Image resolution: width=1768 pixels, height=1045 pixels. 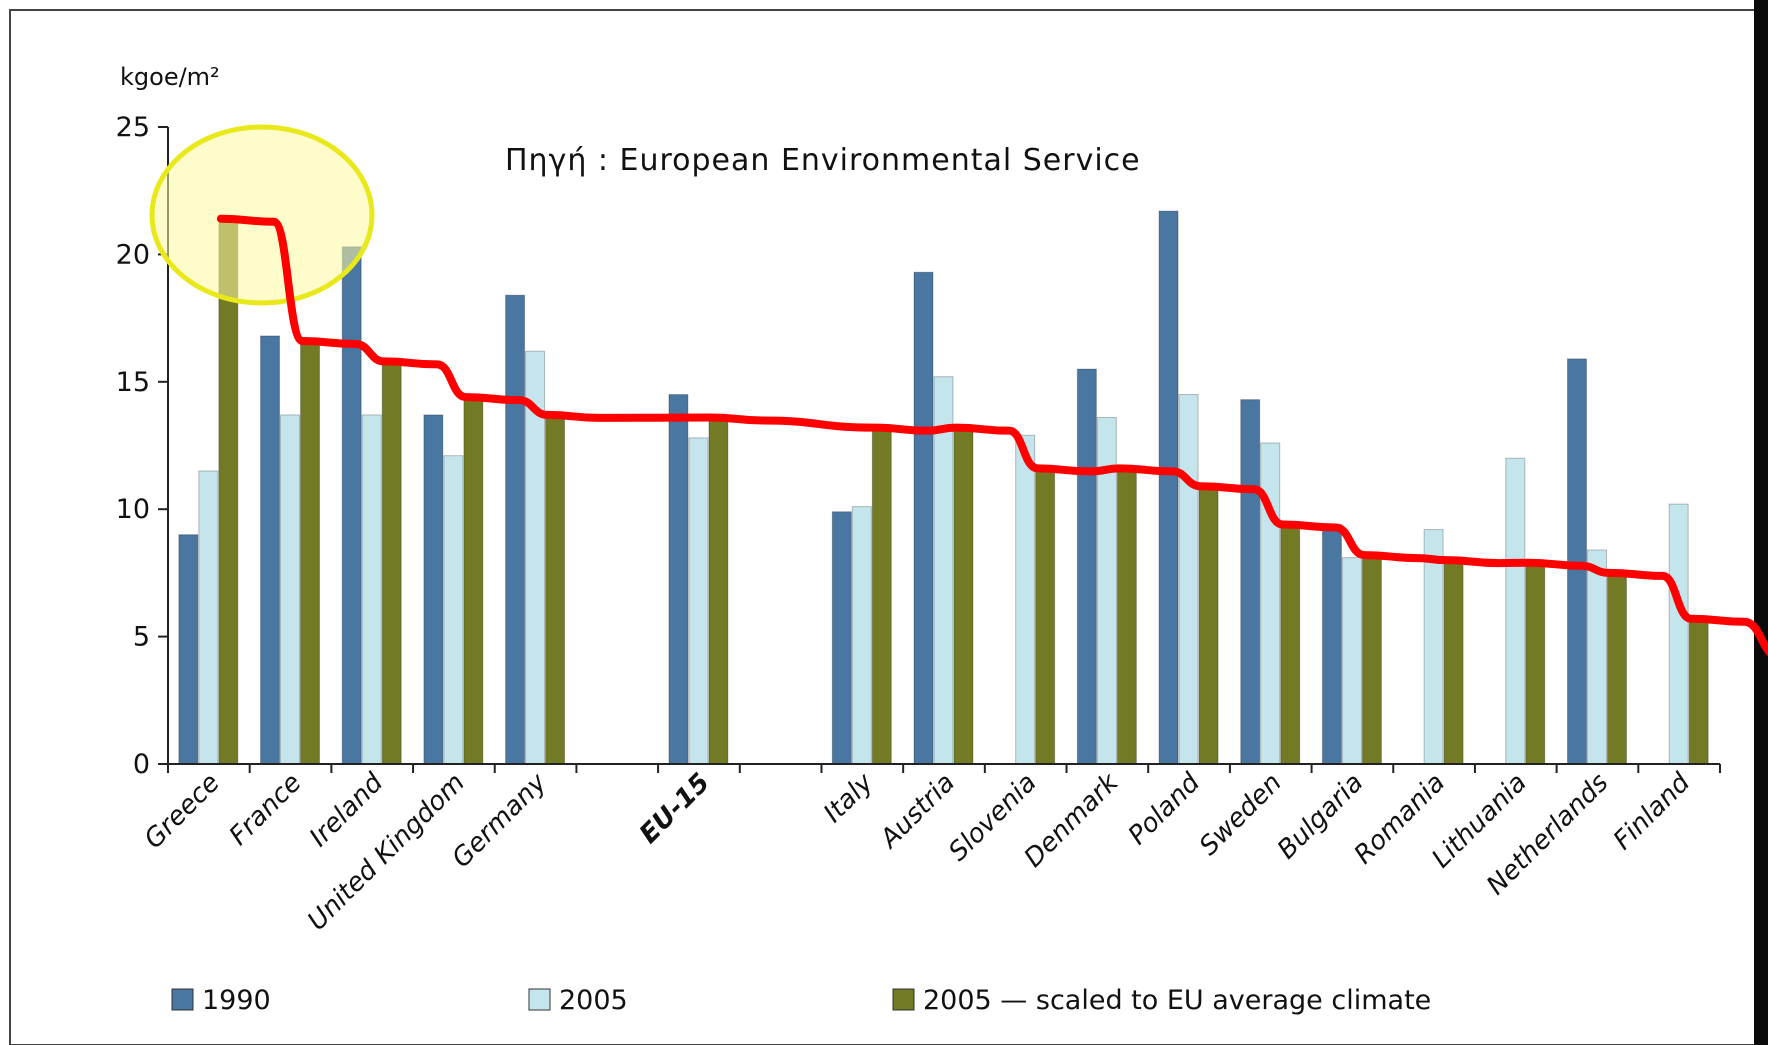 I want to click on legend-label-1: 1990, so click(x=236, y=1000).